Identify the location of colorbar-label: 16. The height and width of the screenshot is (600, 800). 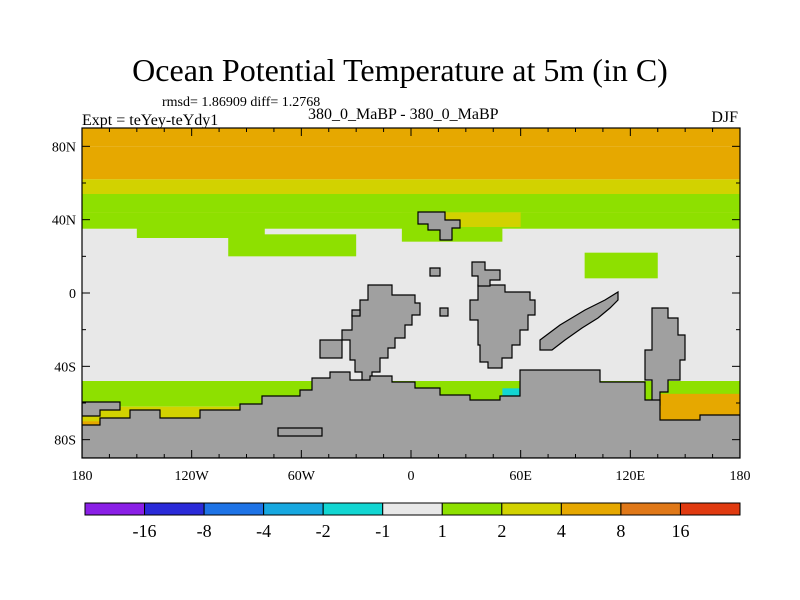
(680, 531).